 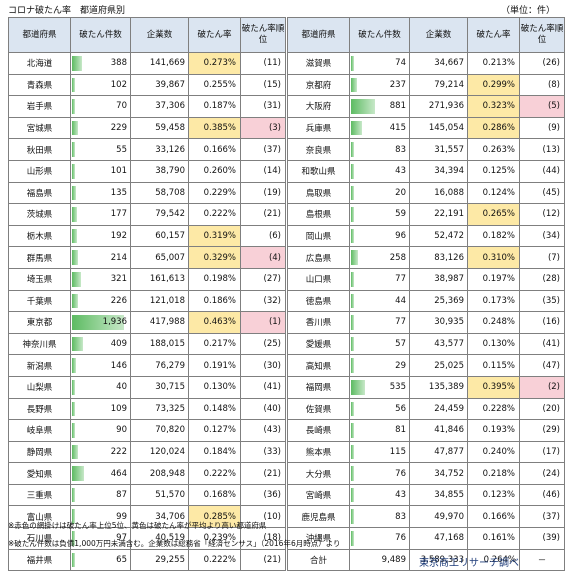 I want to click on count-value: 81, so click(x=400, y=430).